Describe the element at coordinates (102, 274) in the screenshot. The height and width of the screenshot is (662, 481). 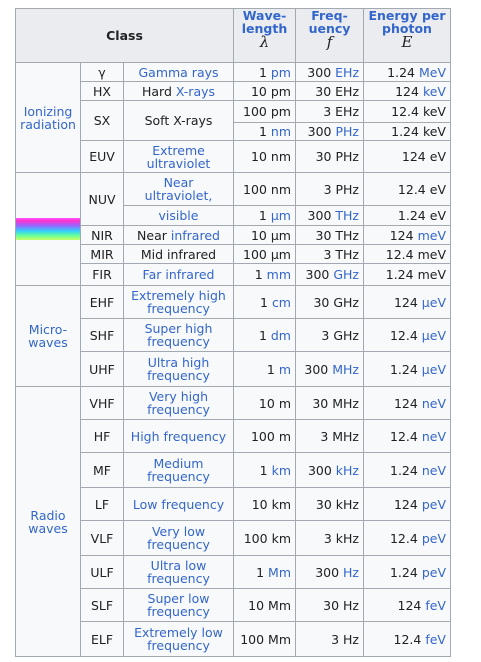
I see `band-abbr: FIR` at that location.